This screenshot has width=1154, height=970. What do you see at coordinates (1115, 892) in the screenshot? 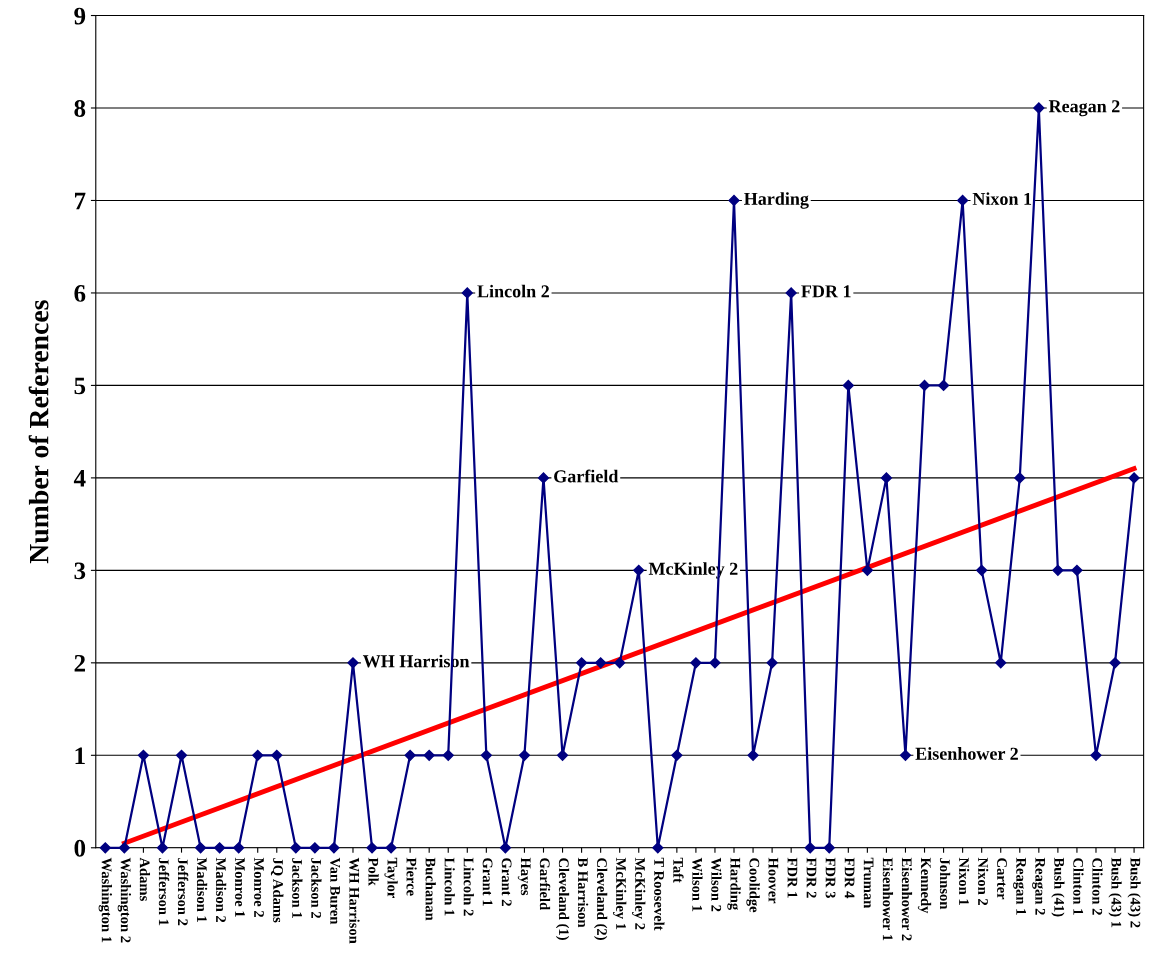
I see `x-tick-label: Bush (43) 1` at bounding box center [1115, 892].